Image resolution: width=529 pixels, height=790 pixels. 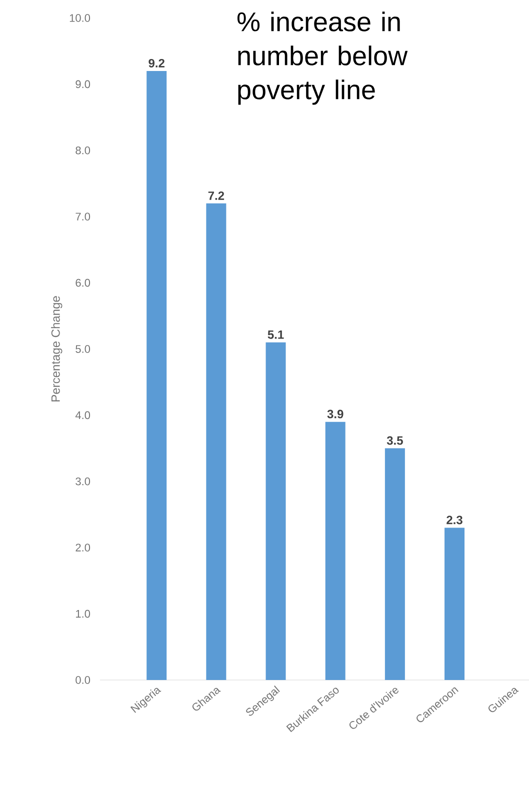 I want to click on y-axis-title: Percentage Change, so click(x=56, y=349).